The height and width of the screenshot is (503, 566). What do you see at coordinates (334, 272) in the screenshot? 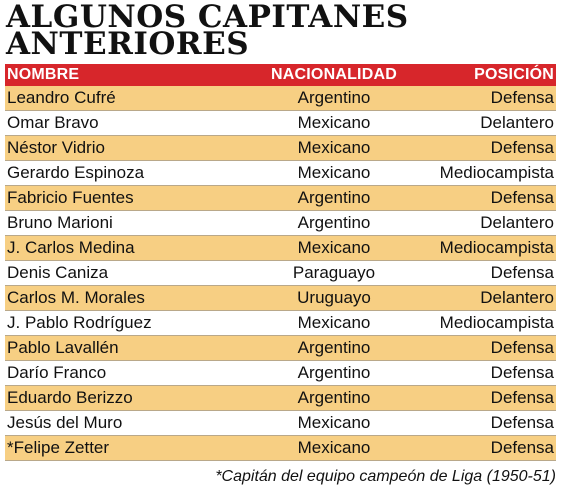
I see `cell-nacionalidad: Paraguayo` at bounding box center [334, 272].